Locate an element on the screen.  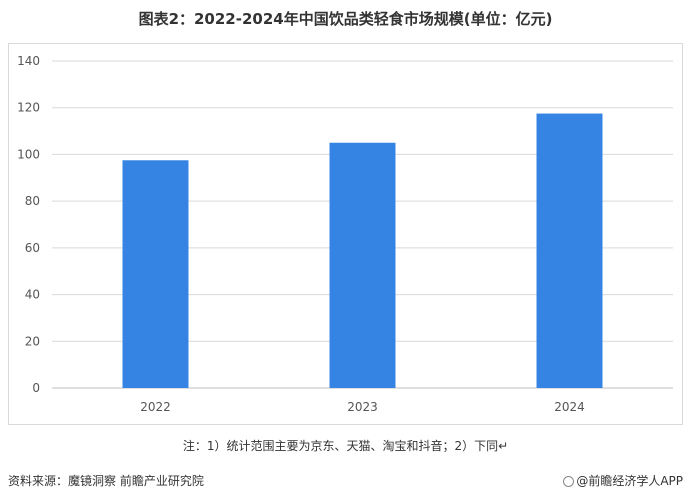
y-tick-label: 100 is located at coordinates (28, 154).